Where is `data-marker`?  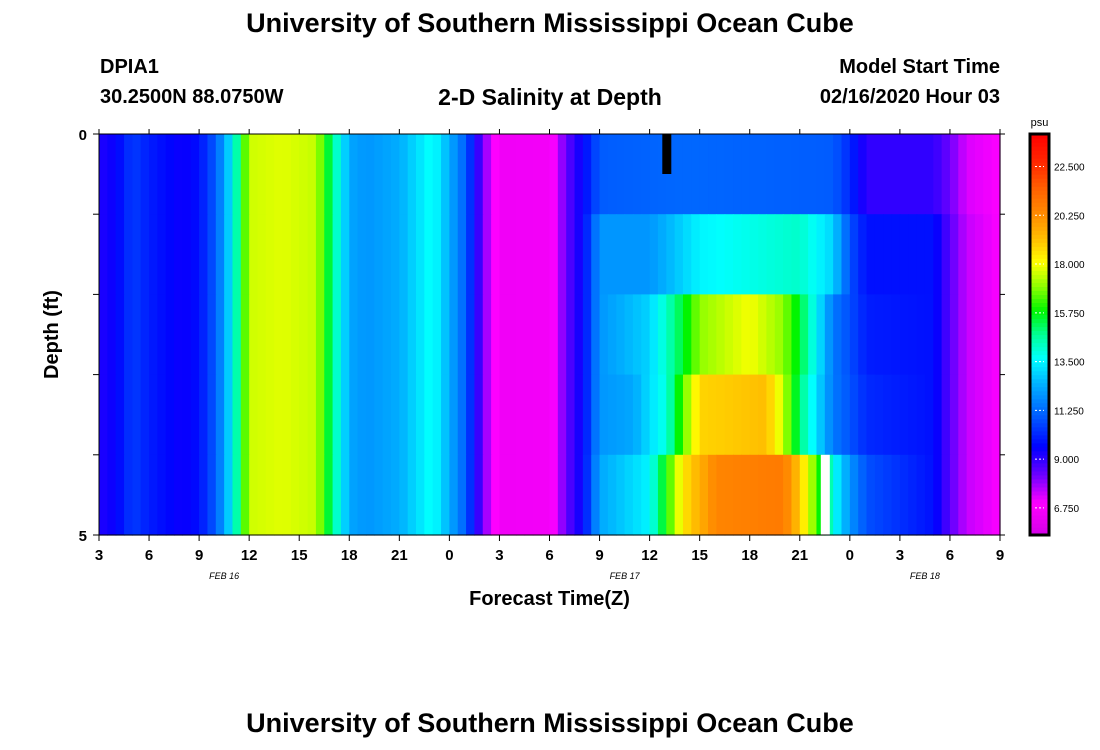
data-marker is located at coordinates (825, 494).